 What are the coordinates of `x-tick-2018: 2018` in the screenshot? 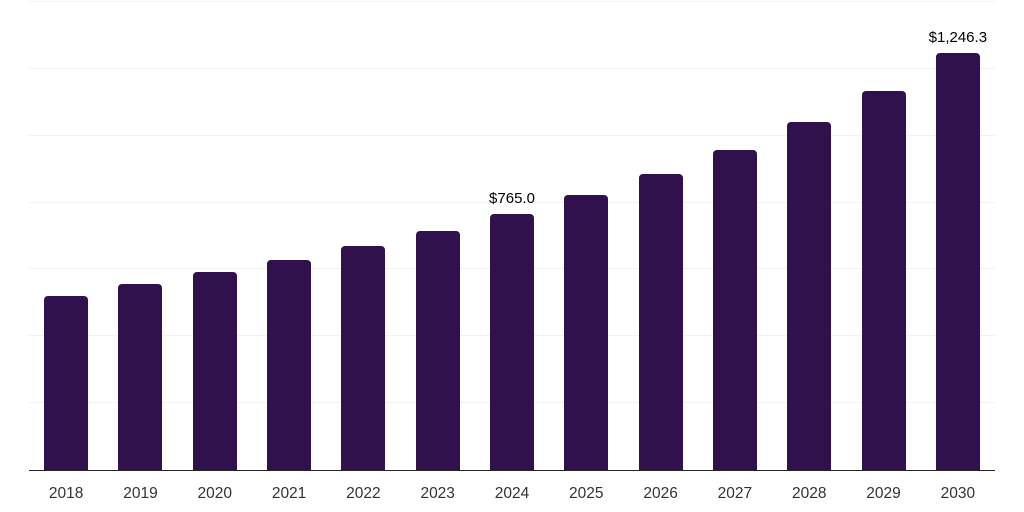 It's located at (66, 493).